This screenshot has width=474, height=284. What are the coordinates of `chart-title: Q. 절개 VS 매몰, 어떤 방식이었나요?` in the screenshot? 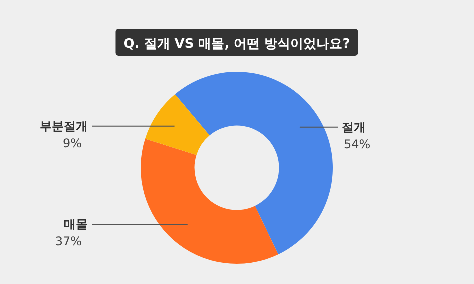 It's located at (237, 44).